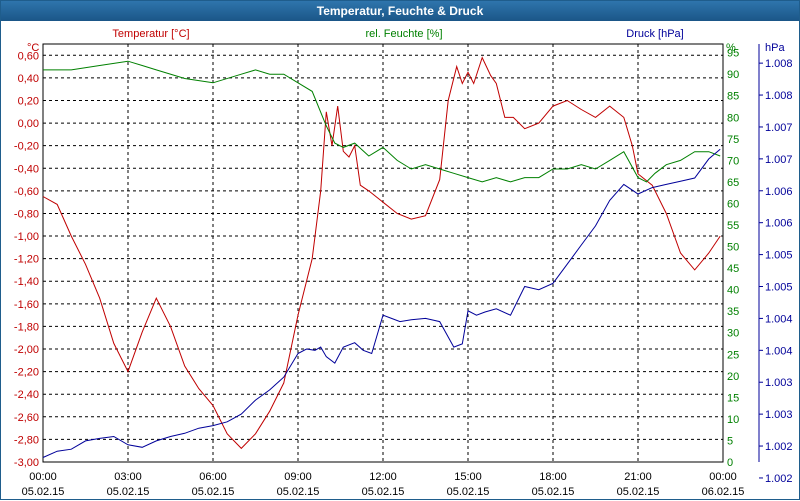  Describe the element at coordinates (733, 140) in the screenshot. I see `mid-tick-label: 75` at that location.